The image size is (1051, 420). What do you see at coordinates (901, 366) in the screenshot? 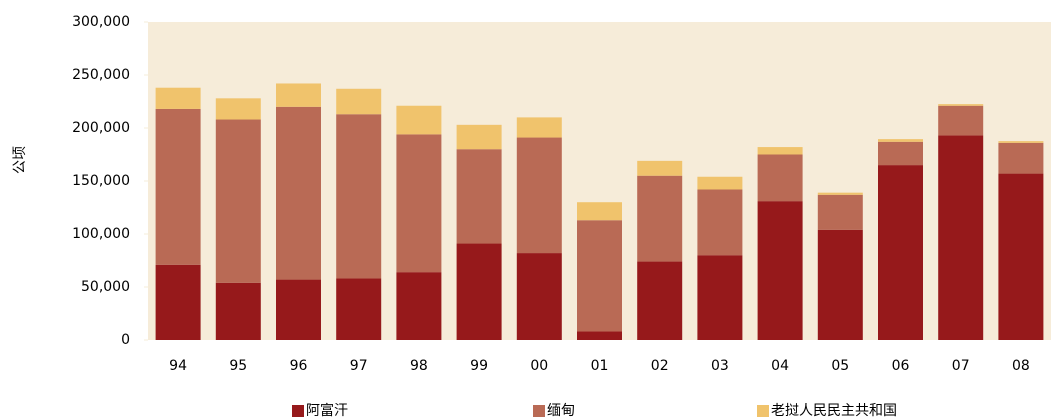
I see `x-tick-label: 06` at bounding box center [901, 366].